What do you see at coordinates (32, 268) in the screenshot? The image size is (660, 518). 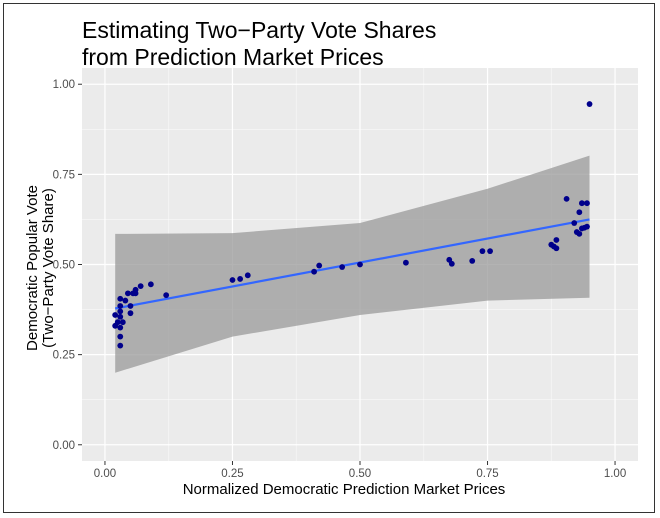 I see `y-axis-title-line-1: Democratic Popular Vote` at bounding box center [32, 268].